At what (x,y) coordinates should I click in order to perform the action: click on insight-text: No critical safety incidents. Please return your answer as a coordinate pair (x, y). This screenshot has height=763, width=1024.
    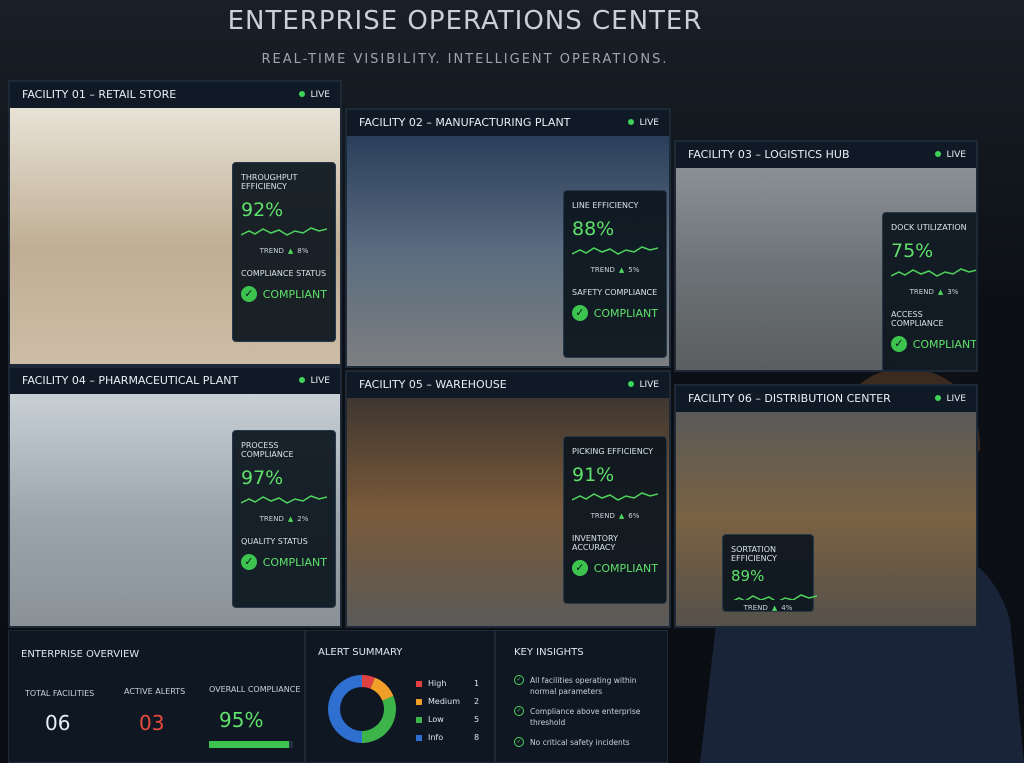
    Looking at the image, I should click on (580, 742).